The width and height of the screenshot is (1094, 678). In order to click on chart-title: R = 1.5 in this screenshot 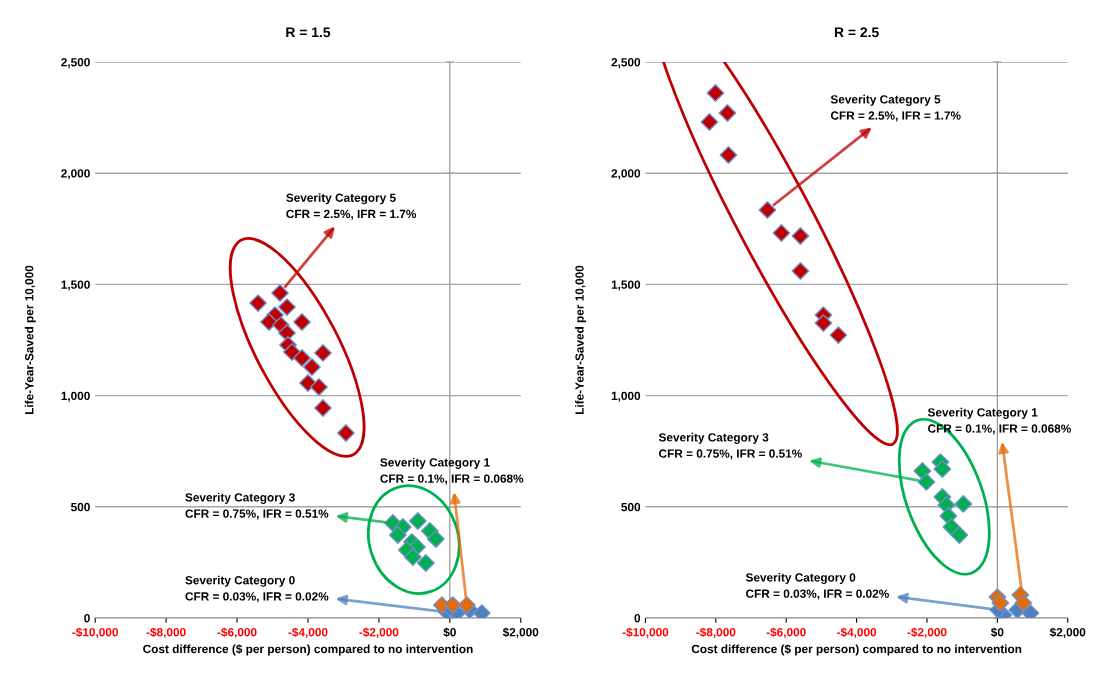, I will do `click(308, 32)`.